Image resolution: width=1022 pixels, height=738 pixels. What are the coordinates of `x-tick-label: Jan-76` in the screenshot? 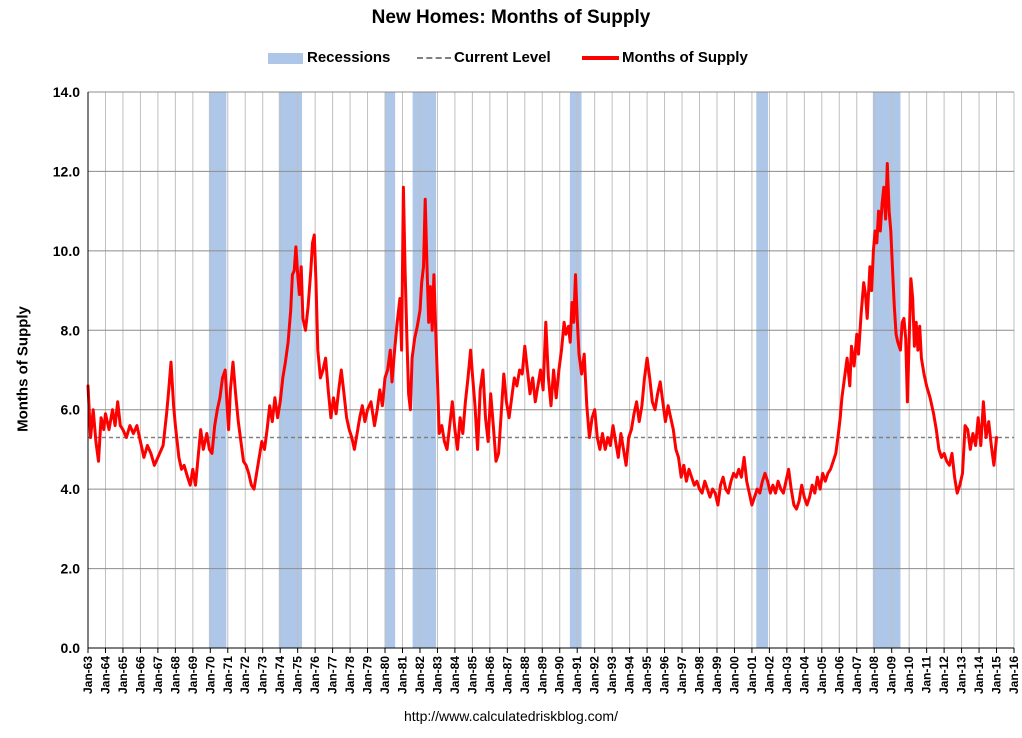 It's located at (315, 675).